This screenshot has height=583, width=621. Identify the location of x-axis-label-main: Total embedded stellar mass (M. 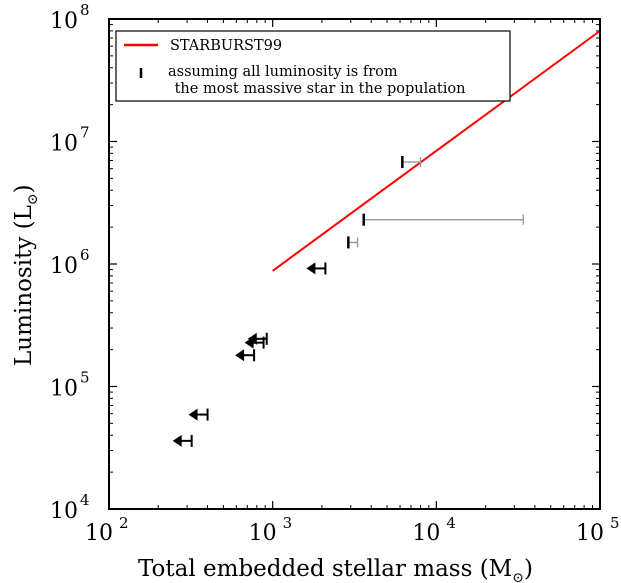
(325, 569).